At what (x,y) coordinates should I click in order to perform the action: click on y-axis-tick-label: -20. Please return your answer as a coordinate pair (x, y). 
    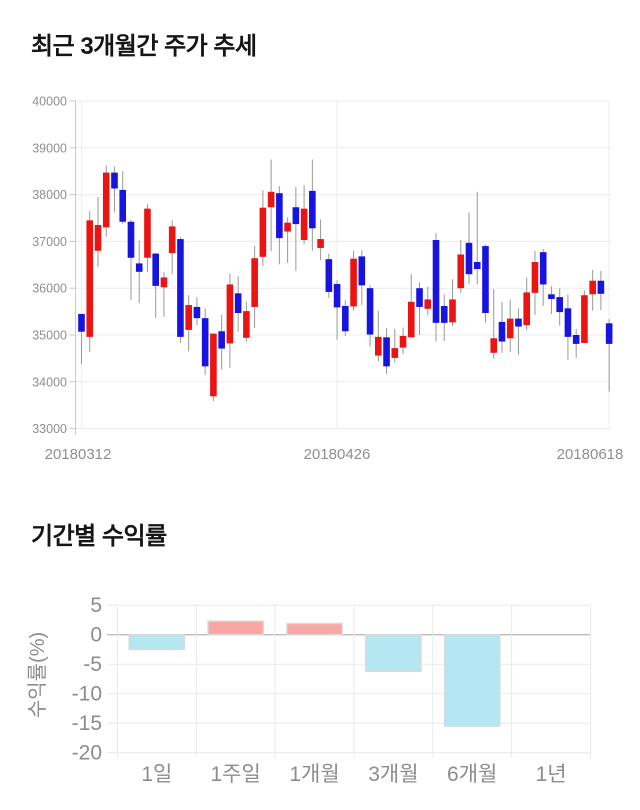
    Looking at the image, I should click on (87, 753).